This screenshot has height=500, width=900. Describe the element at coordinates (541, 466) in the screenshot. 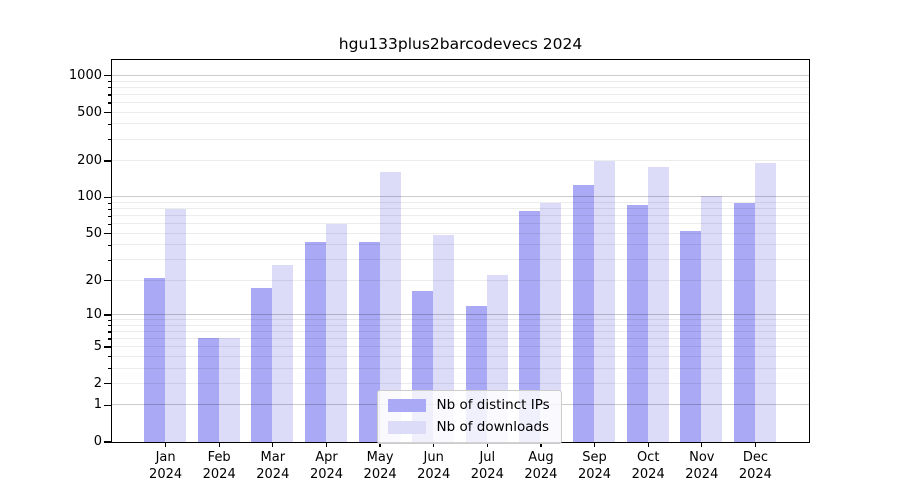

I see `x-tick-label: Aug 2024` at that location.